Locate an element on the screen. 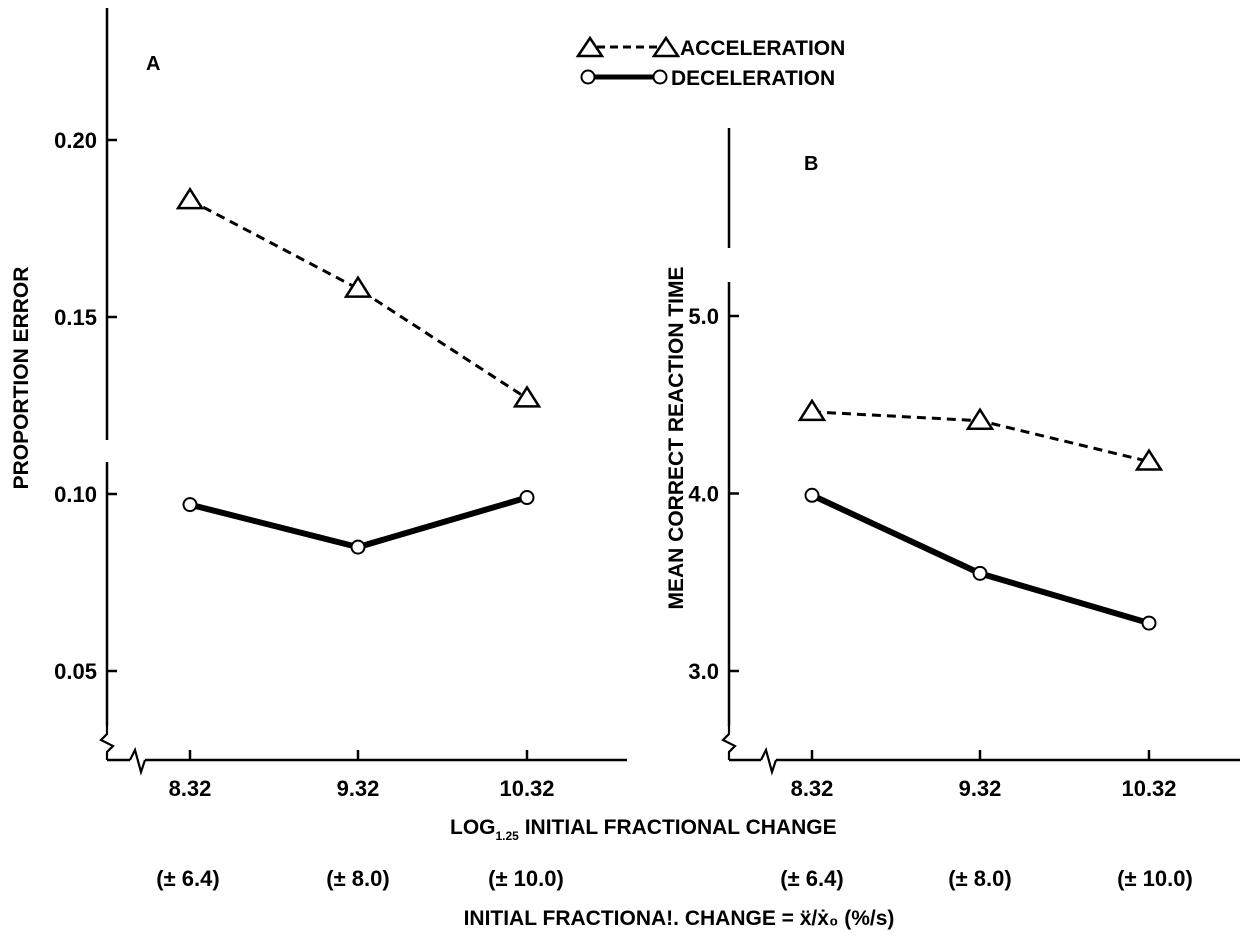 The height and width of the screenshot is (940, 1244). legend-deceleration: DECELERATION is located at coordinates (707, 78).